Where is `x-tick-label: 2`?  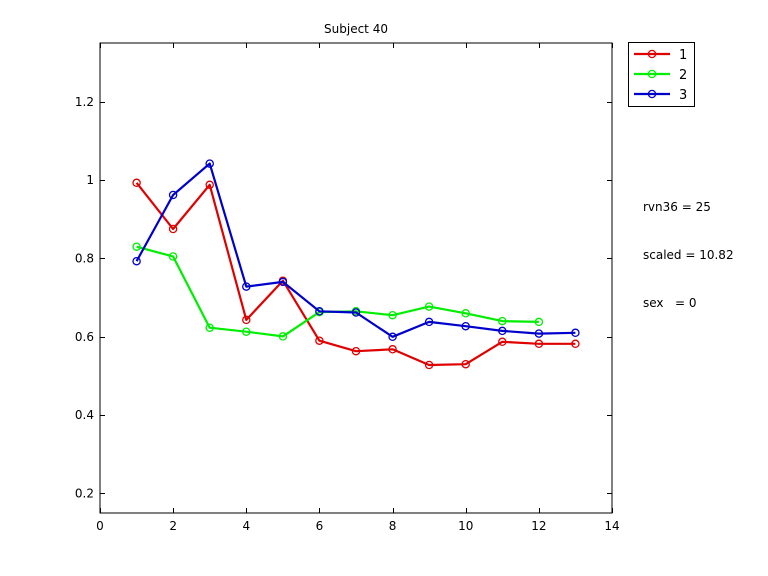 x-tick-label: 2 is located at coordinates (173, 526).